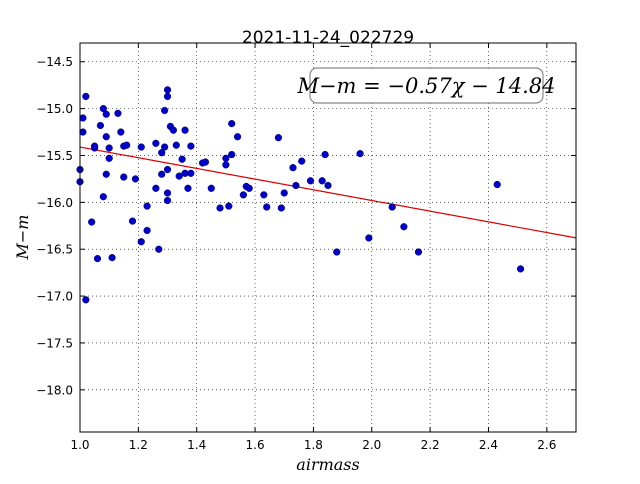 Image resolution: width=640 pixels, height=484 pixels. Describe the element at coordinates (327, 464) in the screenshot. I see `x-axis-label: airmass` at that location.